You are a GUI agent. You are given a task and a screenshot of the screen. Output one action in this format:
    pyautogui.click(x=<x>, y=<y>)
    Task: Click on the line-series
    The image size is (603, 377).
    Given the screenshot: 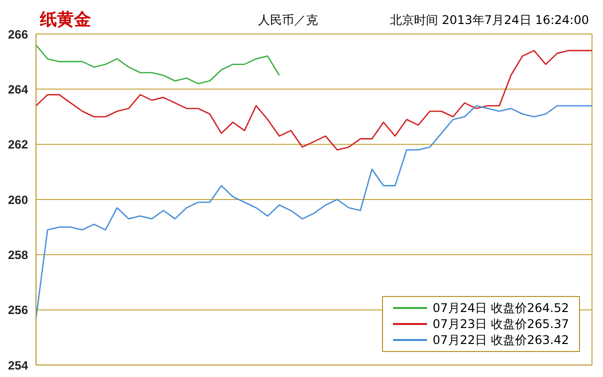 What is the action you would take?
    pyautogui.click(x=158, y=64)
    